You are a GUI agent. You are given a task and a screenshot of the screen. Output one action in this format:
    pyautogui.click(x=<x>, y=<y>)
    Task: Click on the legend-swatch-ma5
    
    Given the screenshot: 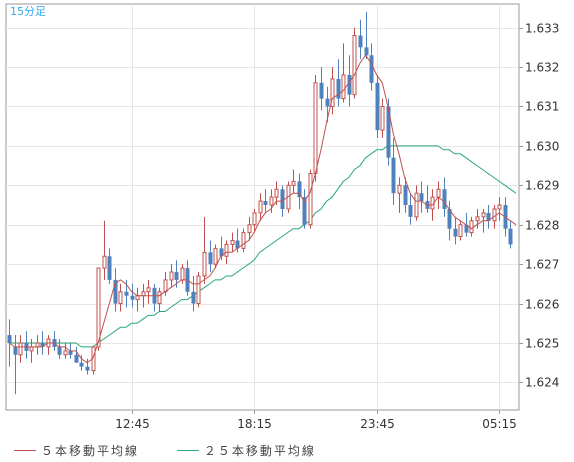 What is the action you would take?
    pyautogui.click(x=25, y=450)
    